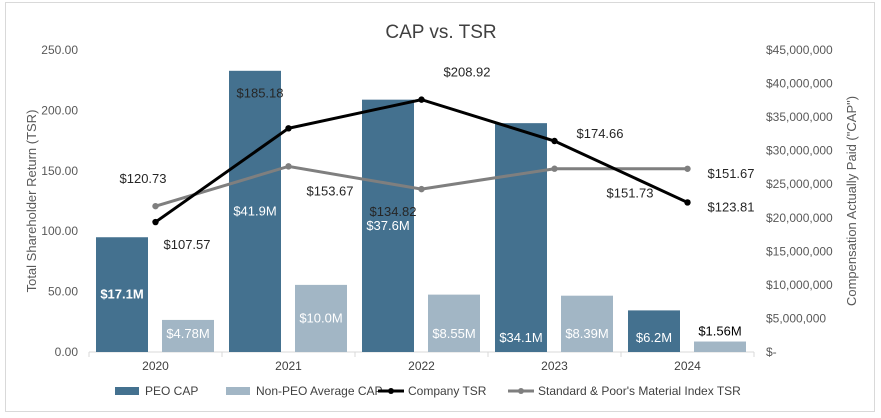 The height and width of the screenshot is (418, 881). What do you see at coordinates (520, 337) in the screenshot?
I see `peo-cap-data-label: $34.1M` at bounding box center [520, 337].